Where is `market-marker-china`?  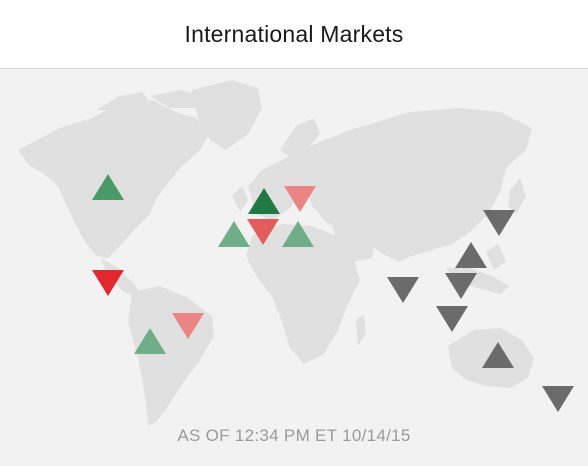
market-marker-china is located at coordinates (471, 255).